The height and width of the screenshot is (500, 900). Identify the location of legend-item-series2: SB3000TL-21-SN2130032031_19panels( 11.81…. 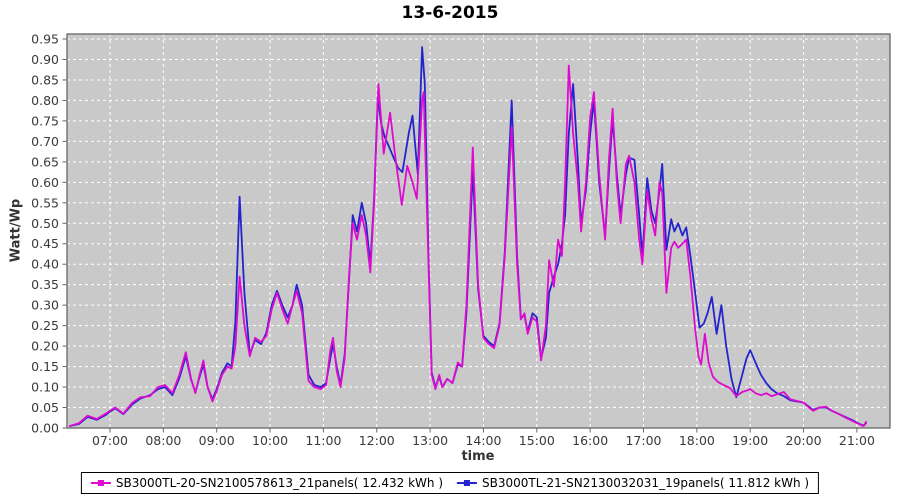
(633, 483).